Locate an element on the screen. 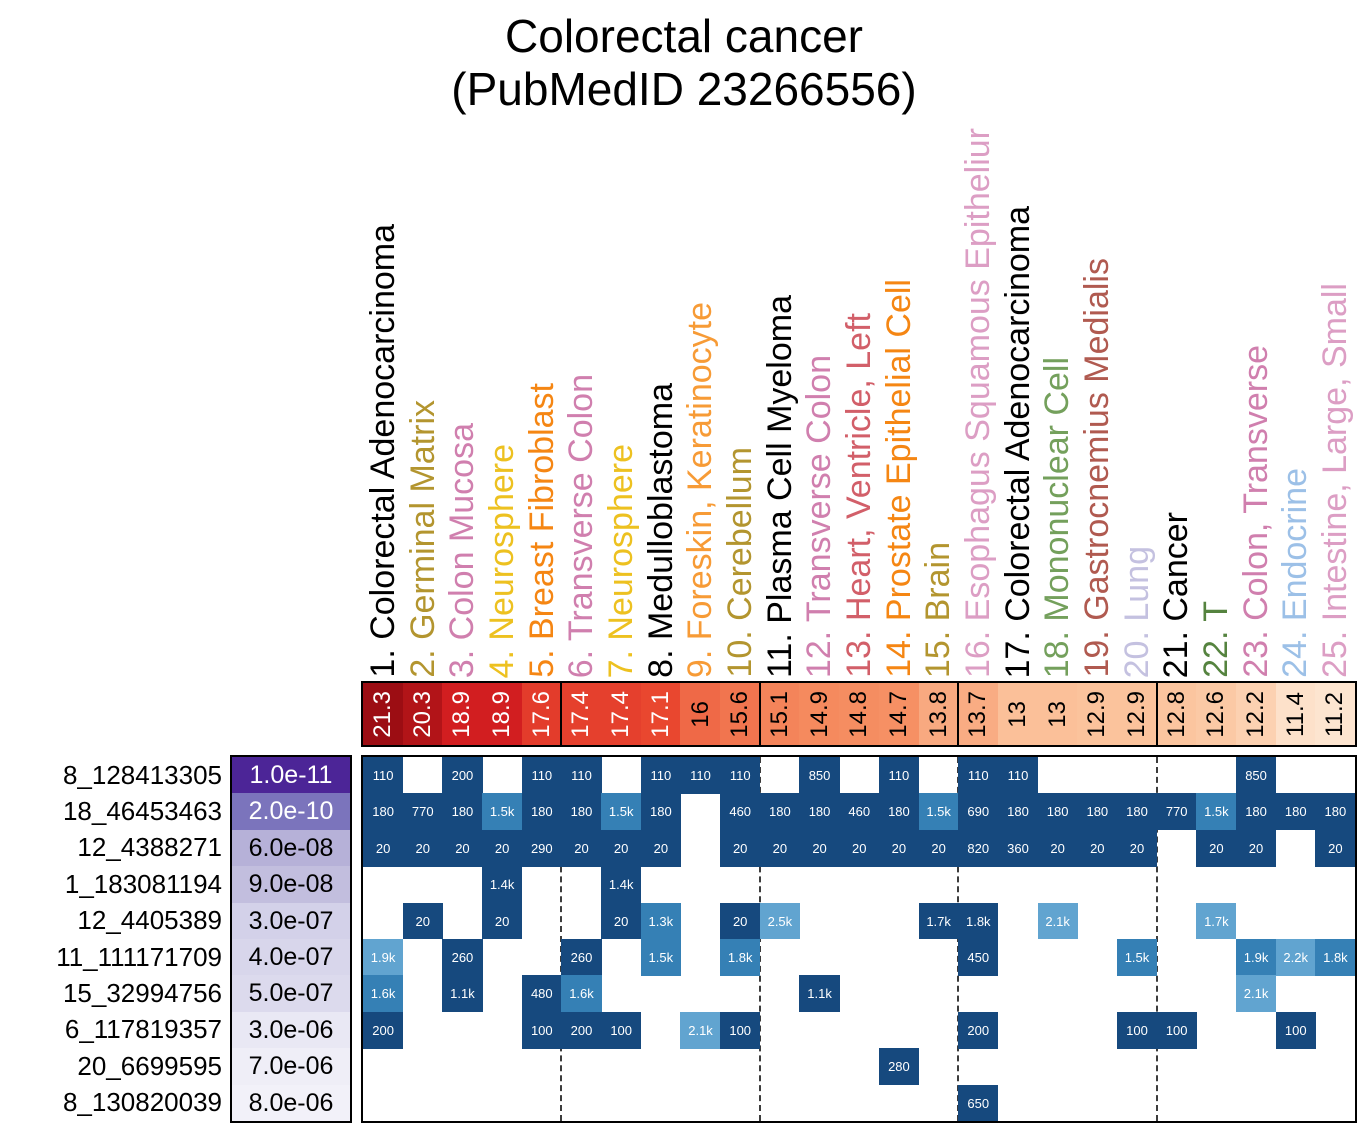 This screenshot has width=1368, height=1125. score-cell: 17.1 is located at coordinates (660, 714).